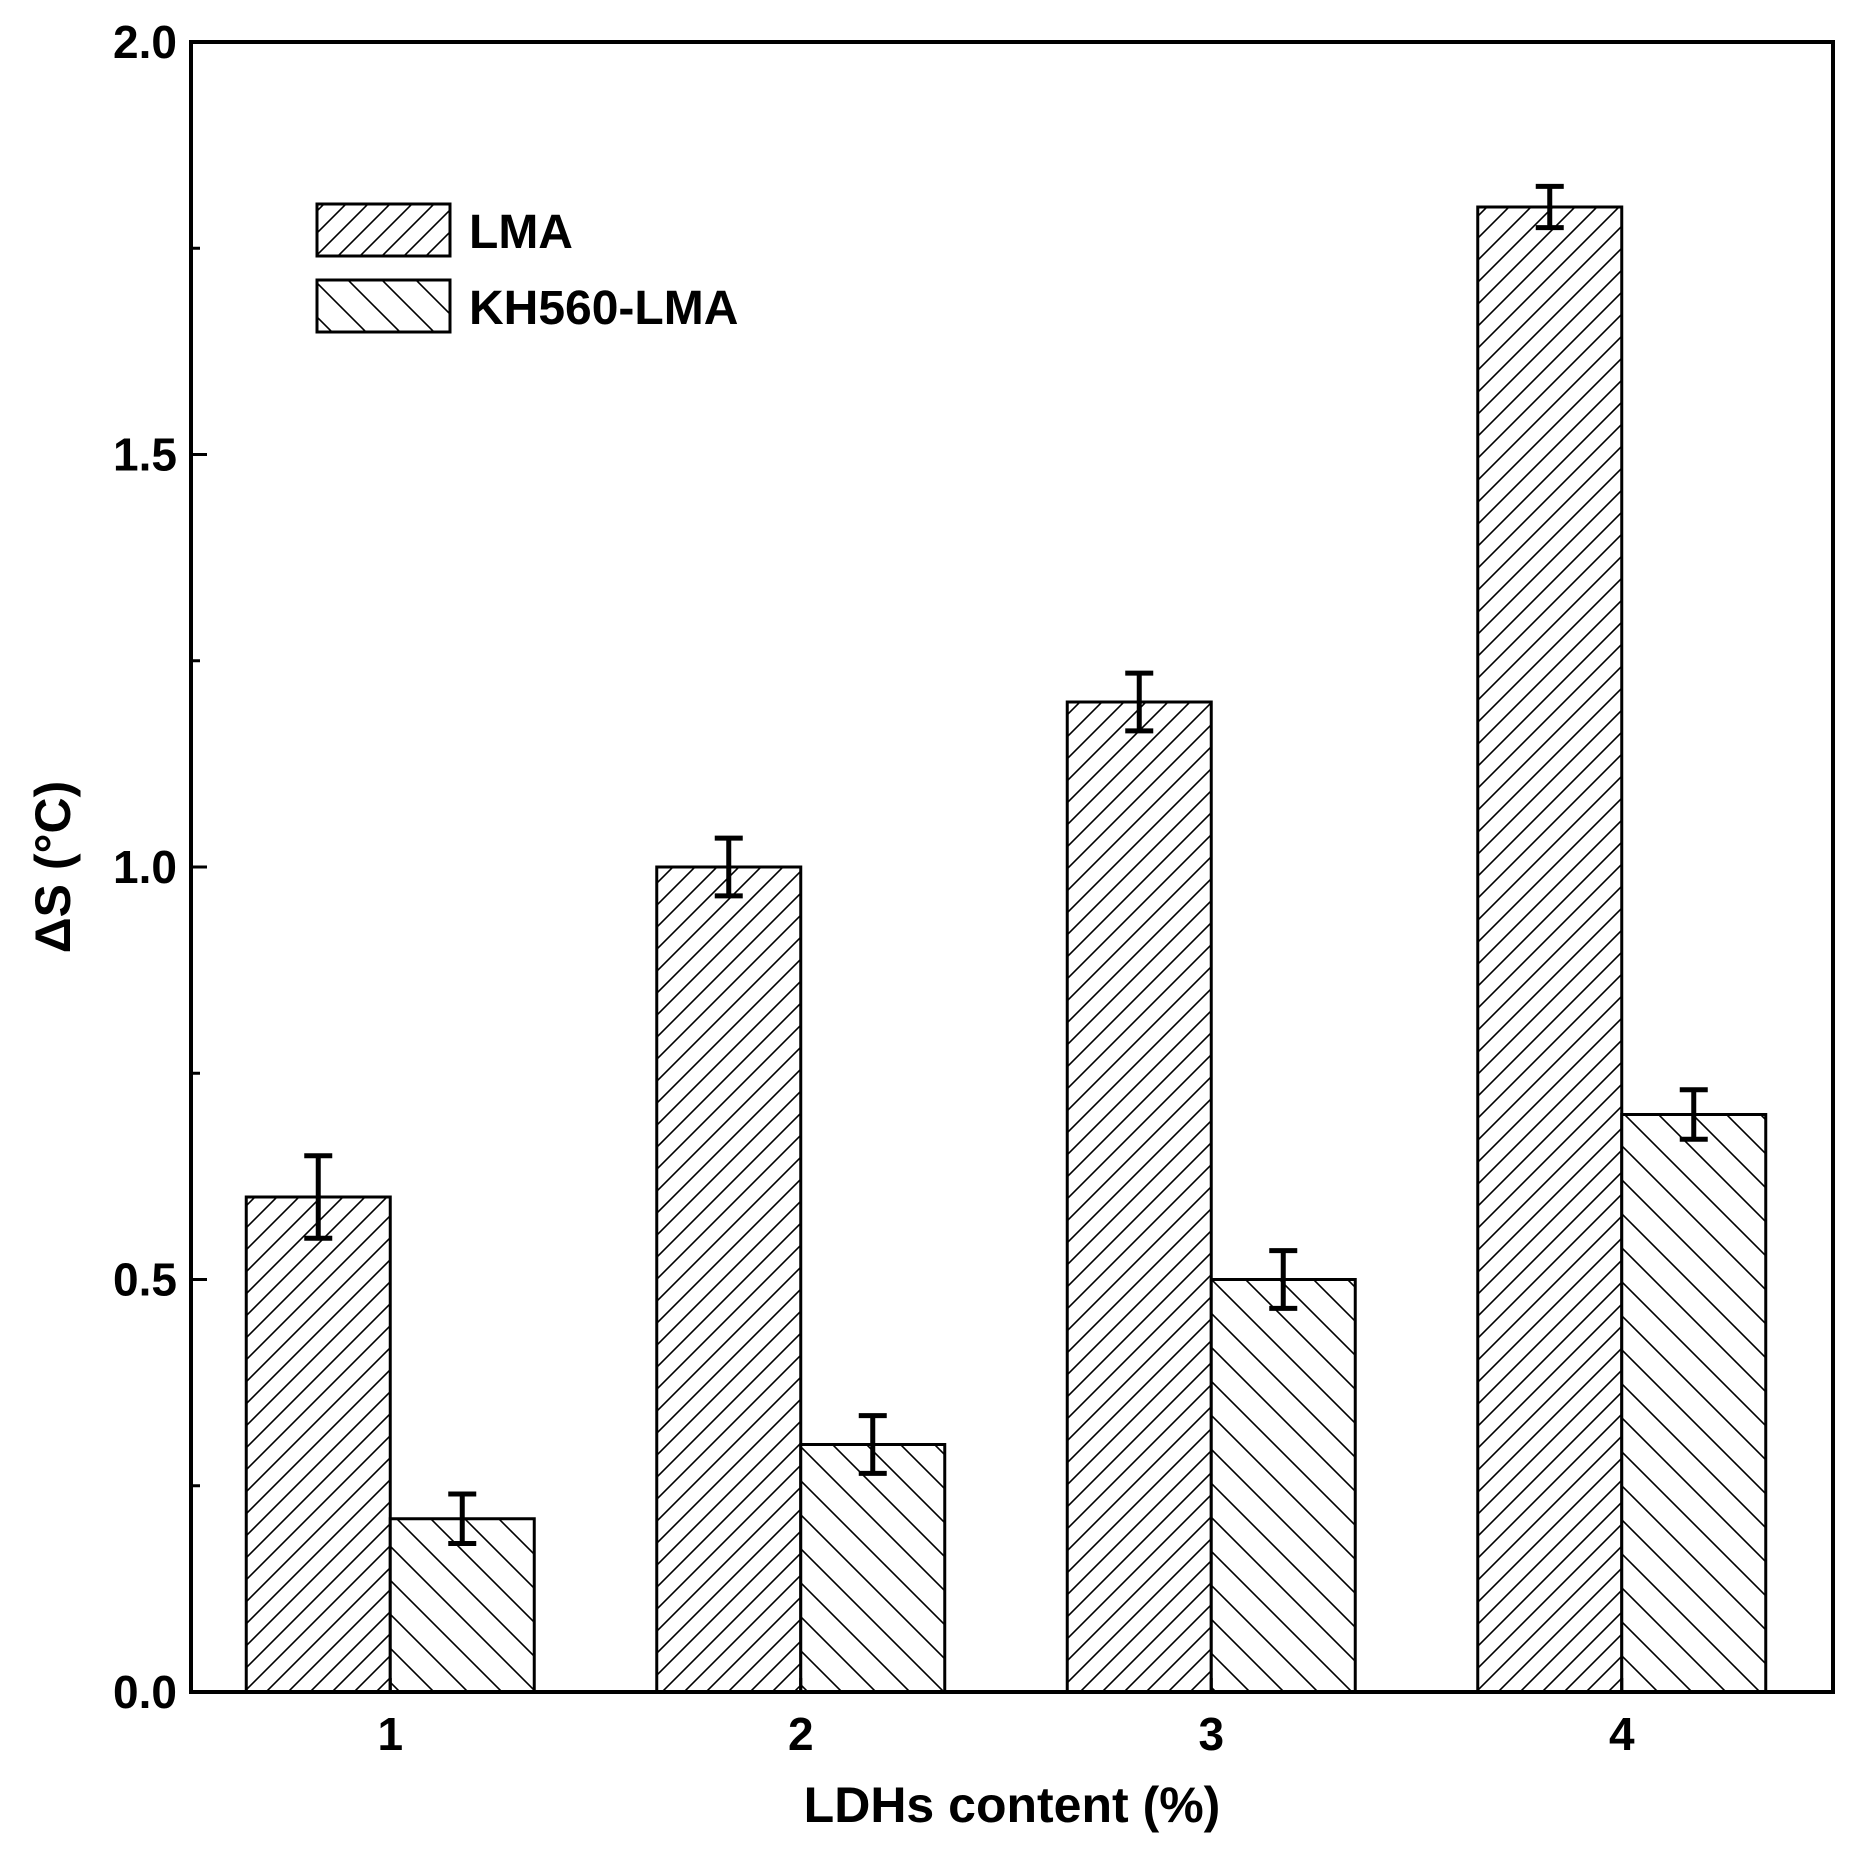 The width and height of the screenshot is (1851, 1851). I want to click on y-tick-label: 2.0, so click(145, 42).